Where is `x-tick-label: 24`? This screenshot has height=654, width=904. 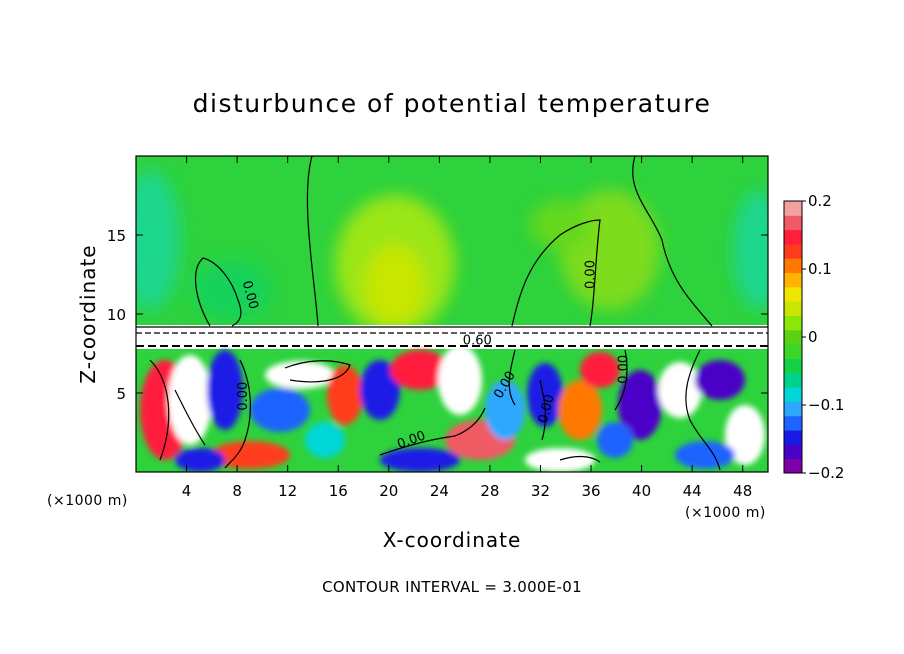
x-tick-label: 24 is located at coordinates (439, 491).